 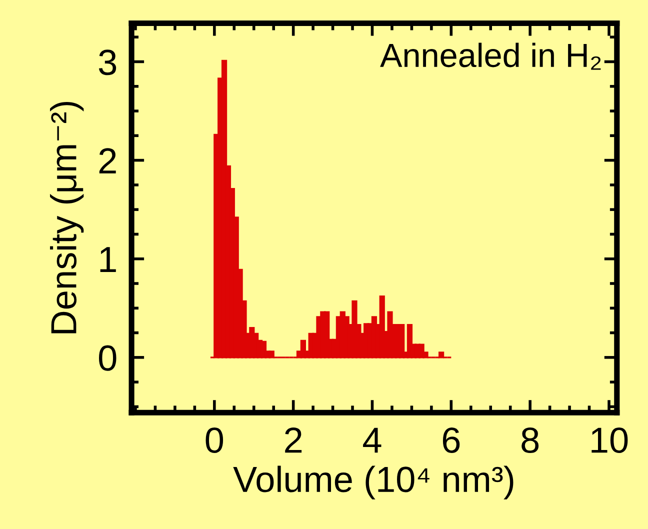 What do you see at coordinates (373, 483) in the screenshot?
I see `x-axis-title: Volume (10⁴ nm³)` at bounding box center [373, 483].